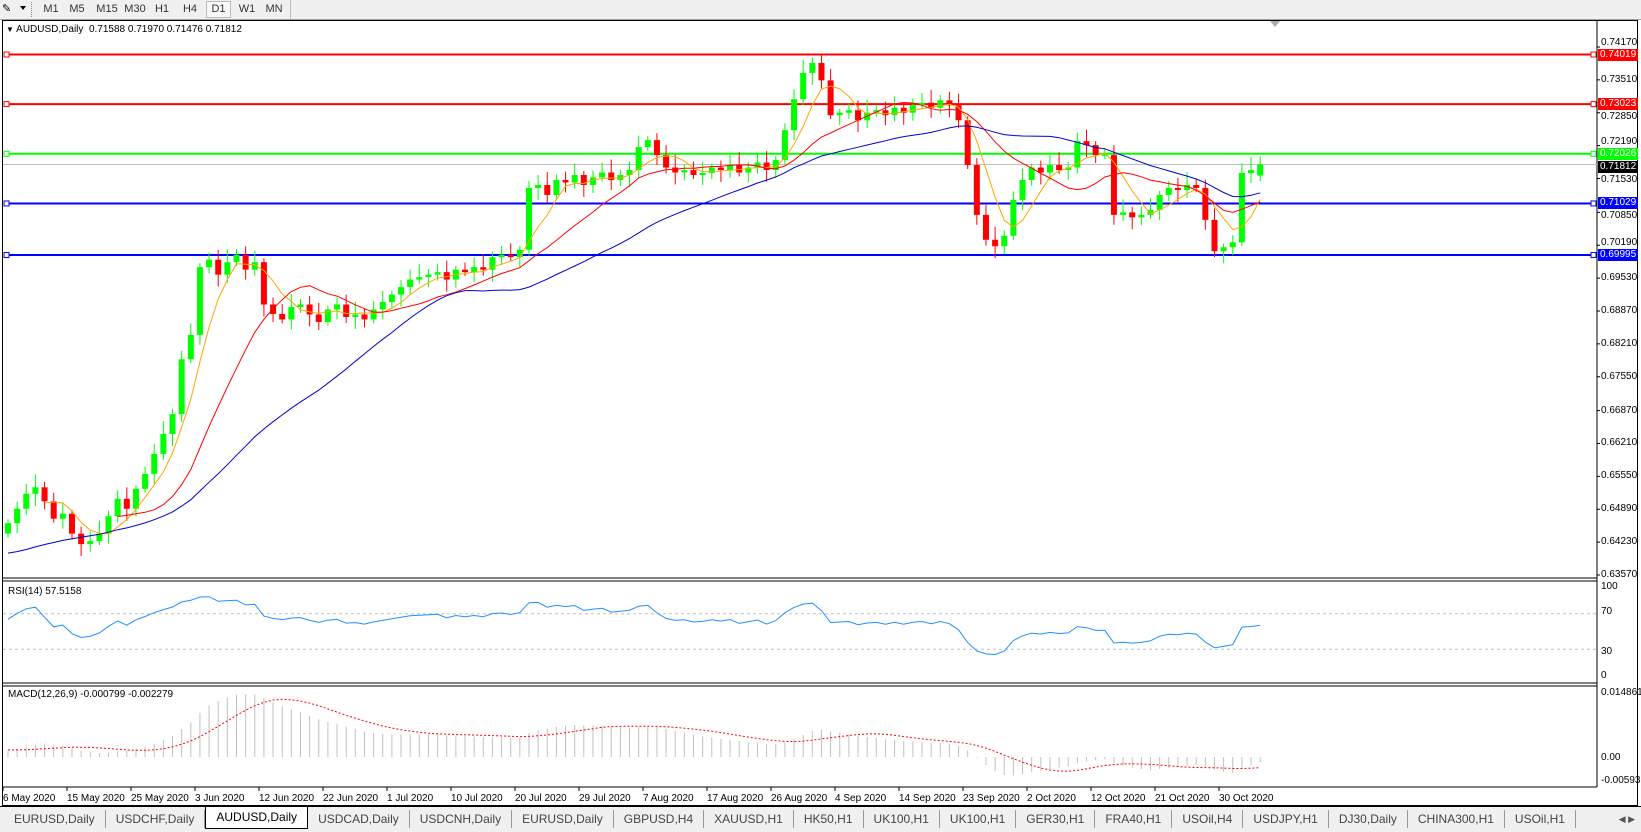 This screenshot has width=1641, height=832. What do you see at coordinates (23, 8) in the screenshot?
I see `chevron-down-icon` at bounding box center [23, 8].